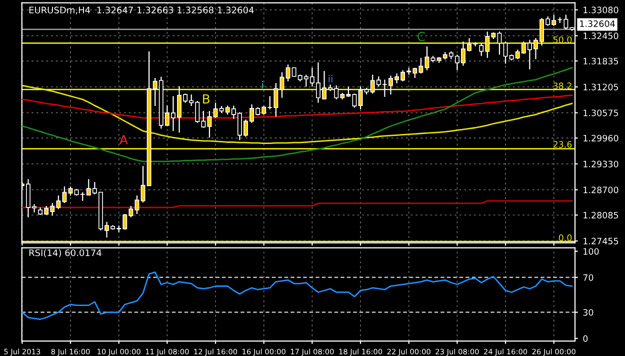 Image resolution: width=625 pixels, height=356 pixels. Describe the element at coordinates (262, 84) in the screenshot. I see `annotation: i` at that location.